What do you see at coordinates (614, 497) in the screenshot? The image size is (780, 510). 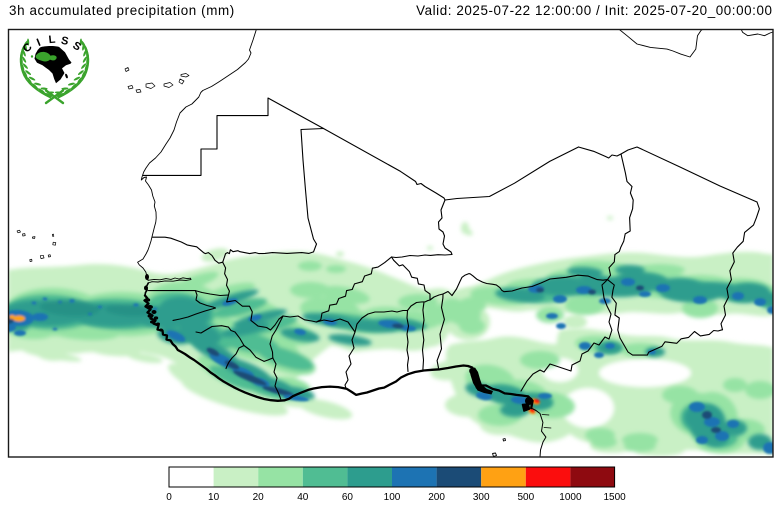 I see `svg-text: 1500` at bounding box center [614, 497].